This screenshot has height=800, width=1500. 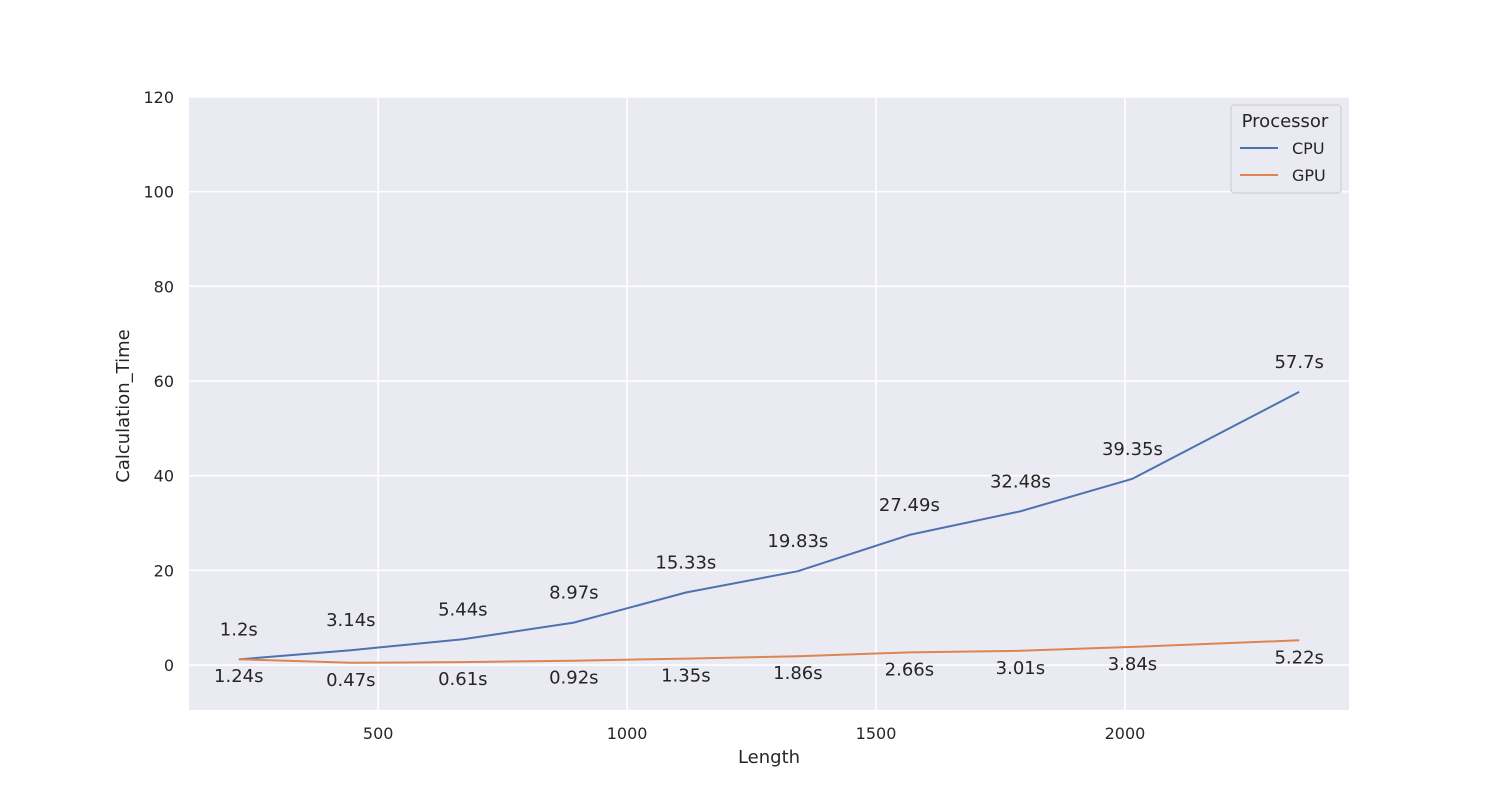 I want to click on data-label-gpu: 0.92s, so click(x=573, y=678).